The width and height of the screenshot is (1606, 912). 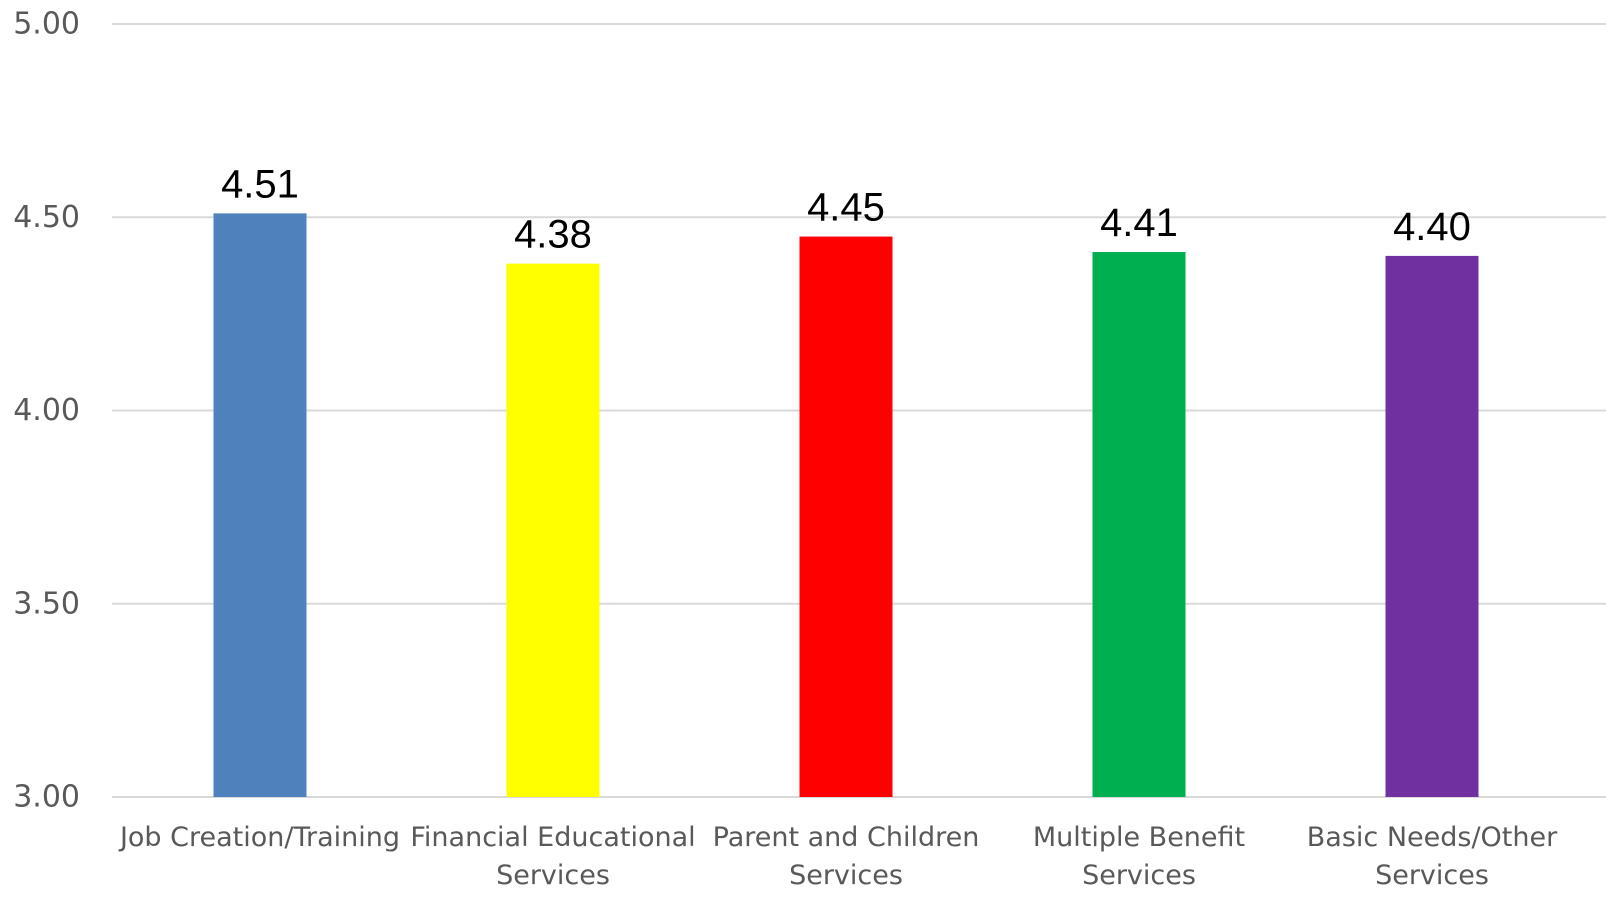 I want to click on y-axis-tick-labels: 3.00 3.50 4.00 4.50 5.00, so click(x=46, y=411).